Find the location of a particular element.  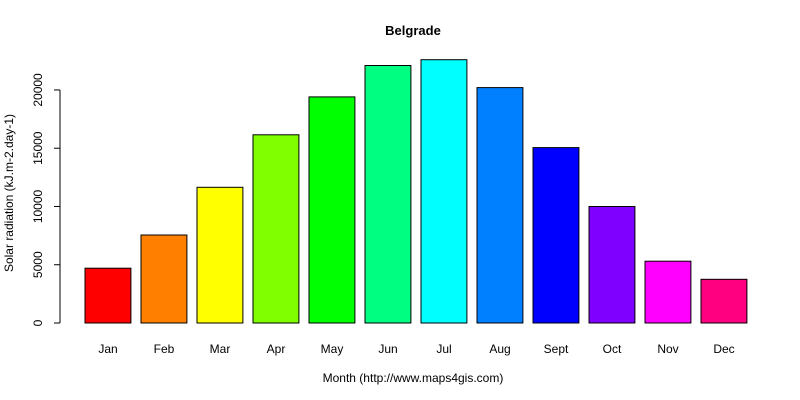

bar-may is located at coordinates (332, 210).